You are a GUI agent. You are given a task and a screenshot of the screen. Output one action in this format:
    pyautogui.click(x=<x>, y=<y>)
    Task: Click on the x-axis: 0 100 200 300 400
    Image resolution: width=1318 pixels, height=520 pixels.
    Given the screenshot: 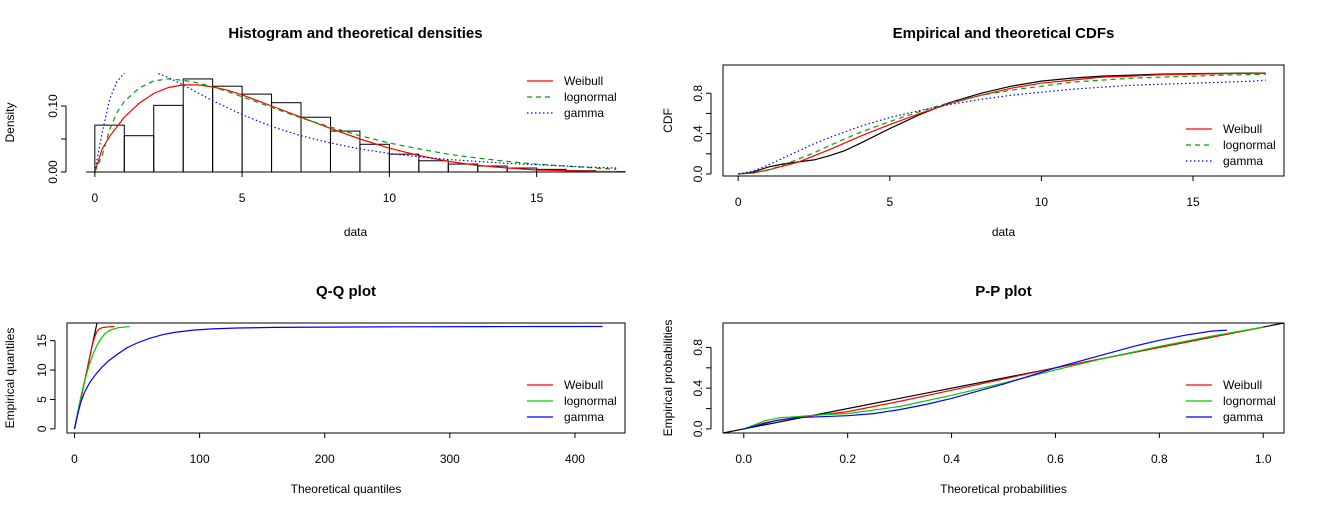 What is the action you would take?
    pyautogui.click(x=328, y=449)
    